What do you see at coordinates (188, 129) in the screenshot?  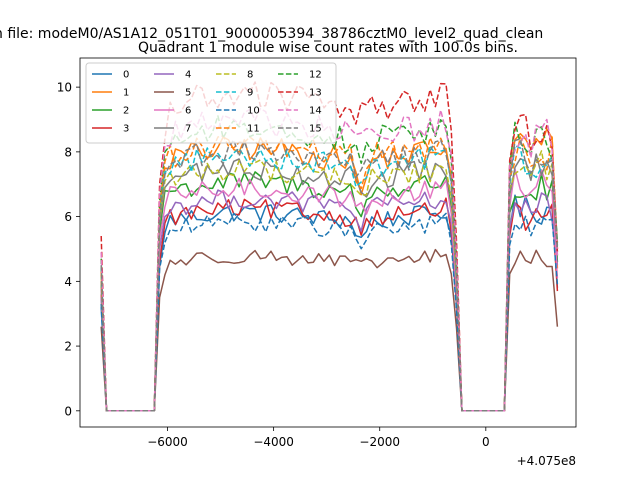 I see `legend-label: 7` at bounding box center [188, 129].